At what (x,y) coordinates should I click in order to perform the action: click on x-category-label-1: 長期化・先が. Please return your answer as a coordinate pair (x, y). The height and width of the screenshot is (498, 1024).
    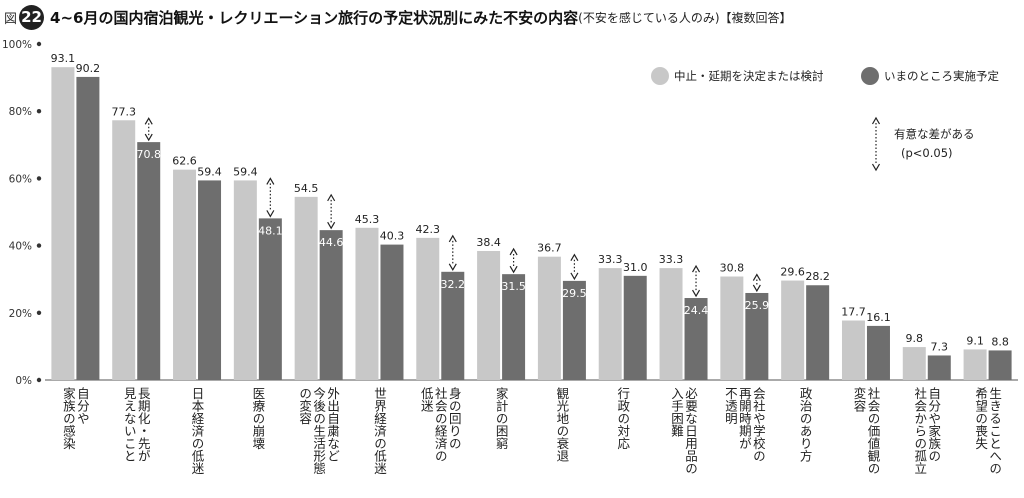
    Looking at the image, I should click on (143, 424).